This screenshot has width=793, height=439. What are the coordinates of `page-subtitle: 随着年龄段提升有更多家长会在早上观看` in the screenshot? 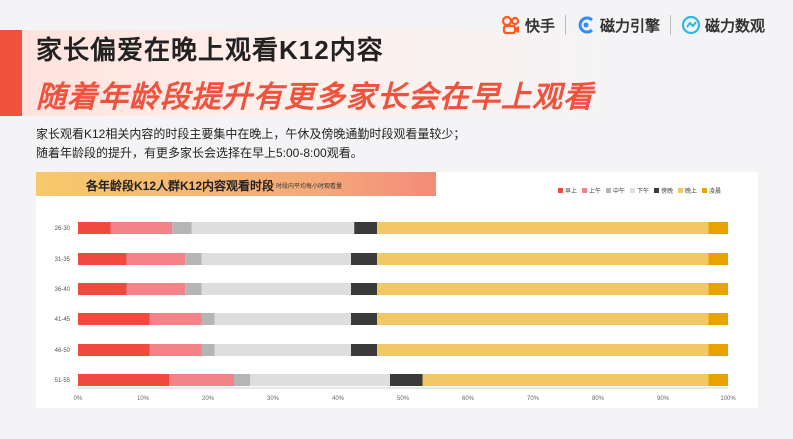 It's located at (315, 97).